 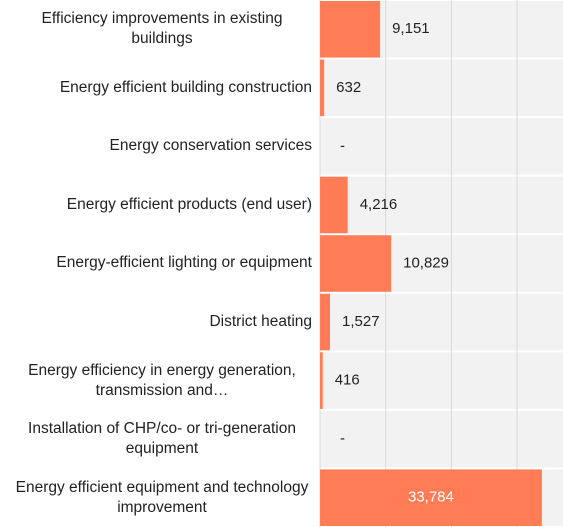 What do you see at coordinates (426, 262) in the screenshot?
I see `value-label: 10,829` at bounding box center [426, 262].